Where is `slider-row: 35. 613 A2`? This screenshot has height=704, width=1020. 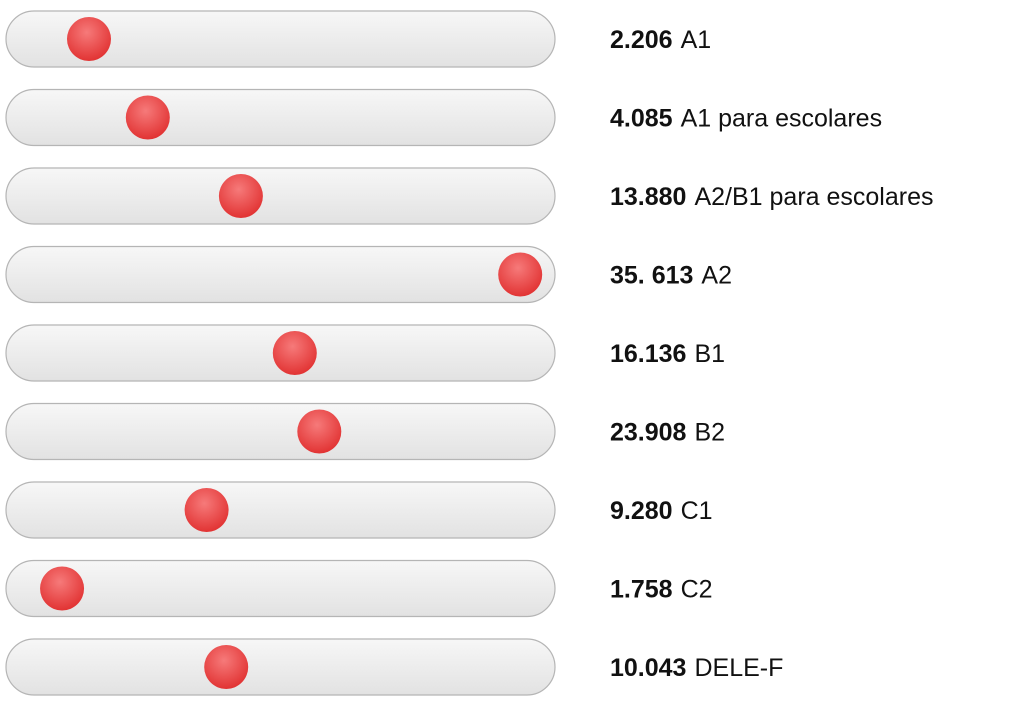 slider-row: 35. 613 A2 is located at coordinates (368, 274).